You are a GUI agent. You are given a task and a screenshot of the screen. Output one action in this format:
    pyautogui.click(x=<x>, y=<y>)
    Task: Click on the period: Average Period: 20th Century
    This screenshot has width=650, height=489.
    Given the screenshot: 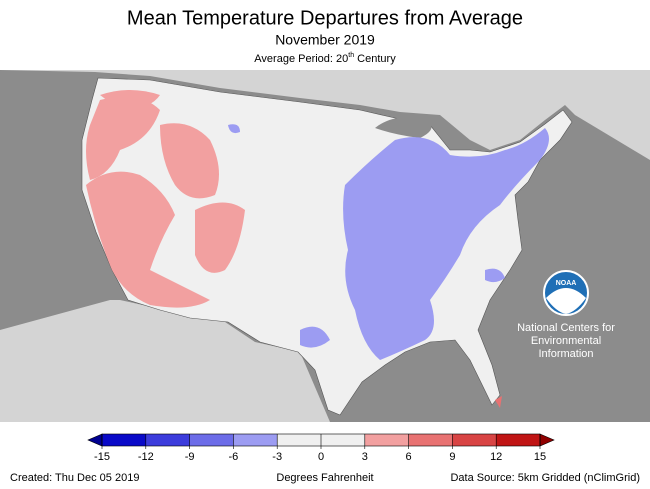 What is the action you would take?
    pyautogui.click(x=325, y=58)
    